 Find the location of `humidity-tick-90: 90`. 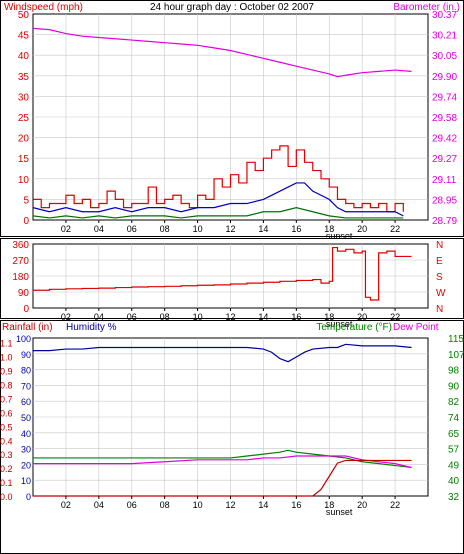

humidity-tick-90: 90 is located at coordinates (26, 355).